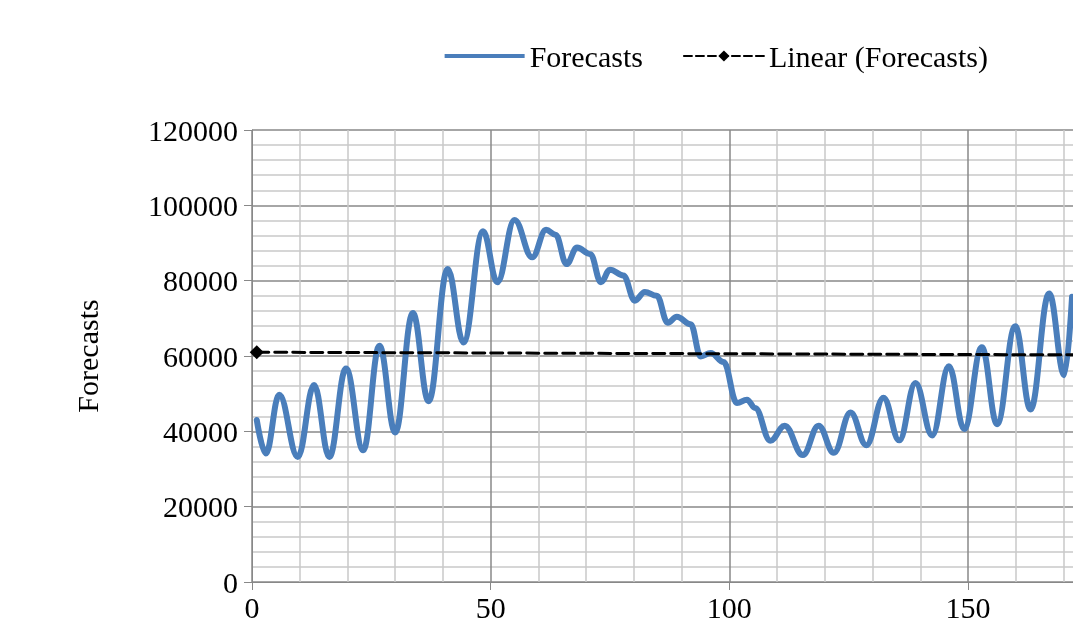 This screenshot has height=639, width=1081. What do you see at coordinates (193, 205) in the screenshot?
I see `y-tick-label: 100000` at bounding box center [193, 205].